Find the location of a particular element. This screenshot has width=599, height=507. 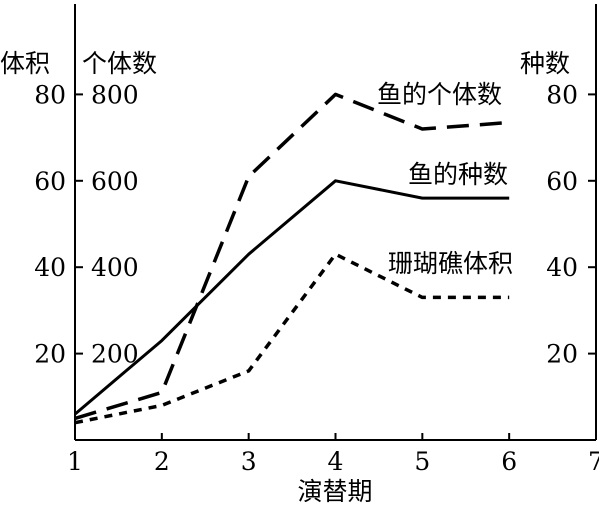

left-inner-axis-title: 个体数 is located at coordinates (119, 63).